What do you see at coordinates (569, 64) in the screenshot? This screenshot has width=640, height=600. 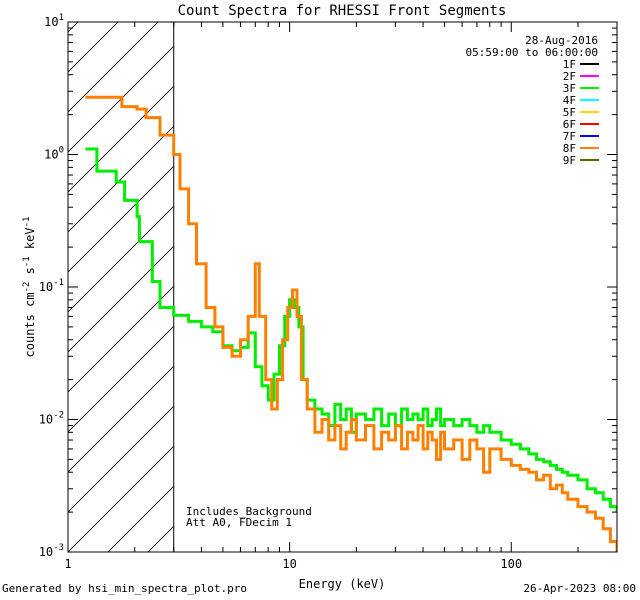 I see `legend-label: 1F` at bounding box center [569, 64].